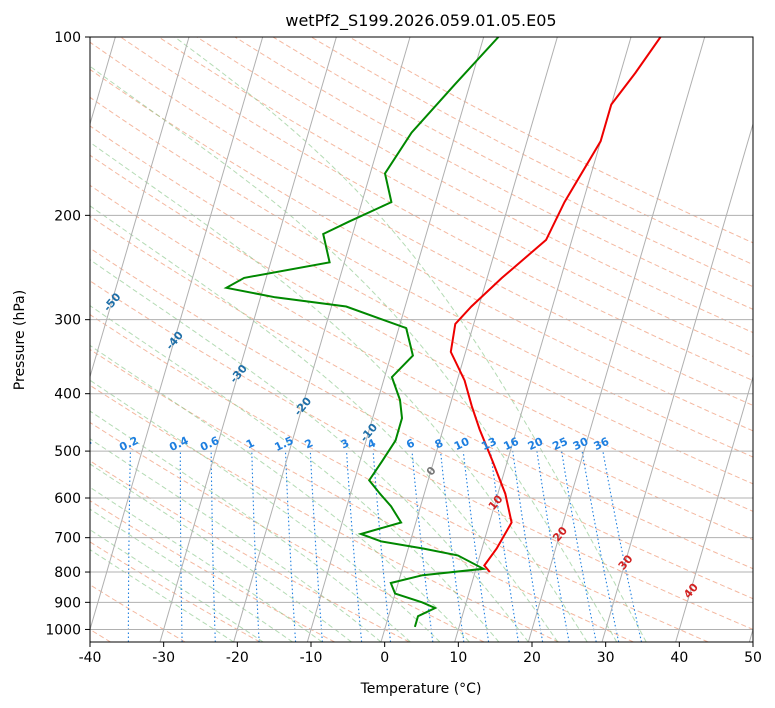 Image resolution: width=775 pixels, height=708 pixels. What do you see at coordinates (311, 658) in the screenshot?
I see `x-tick-label: -10` at bounding box center [311, 658].